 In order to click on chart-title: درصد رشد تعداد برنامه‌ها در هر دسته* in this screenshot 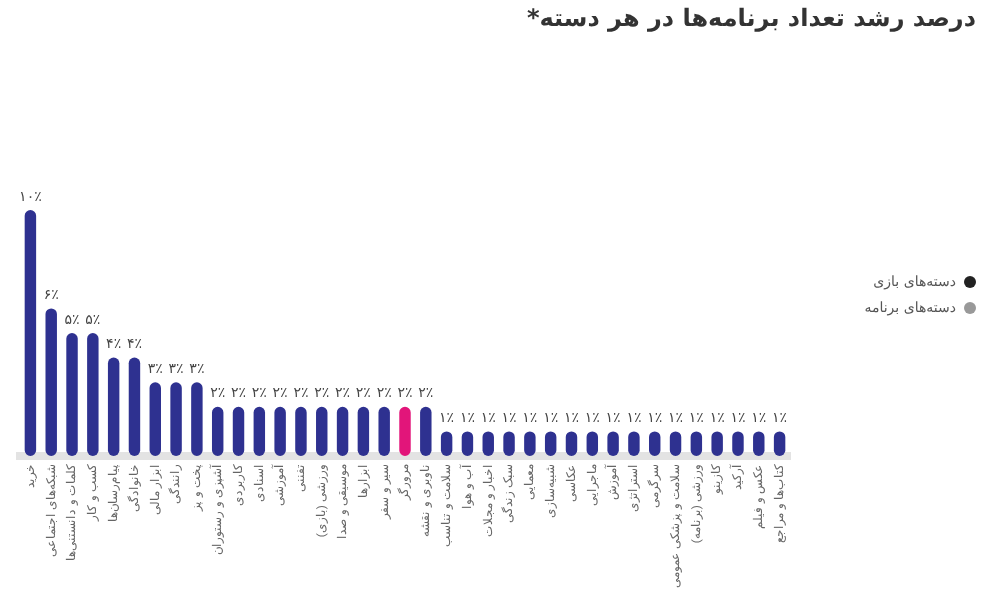, I will do `click(751, 18)`.